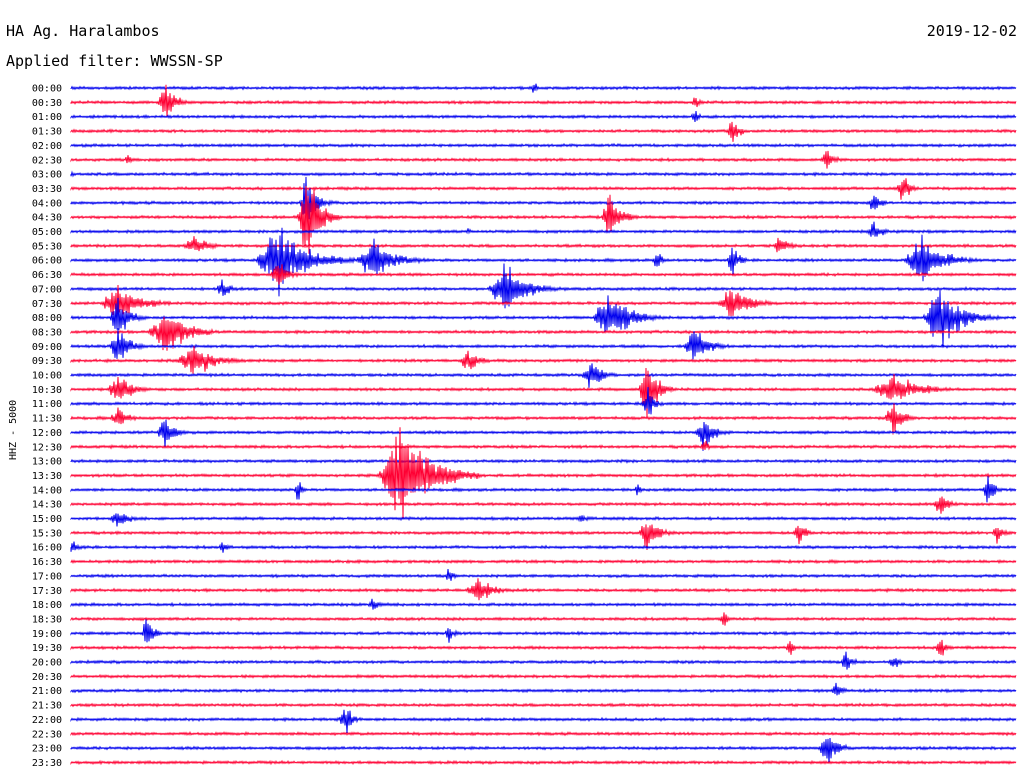 Image resolution: width=1024 pixels, height=780 pixels. I want to click on tick-label: 11:30, so click(47, 419).